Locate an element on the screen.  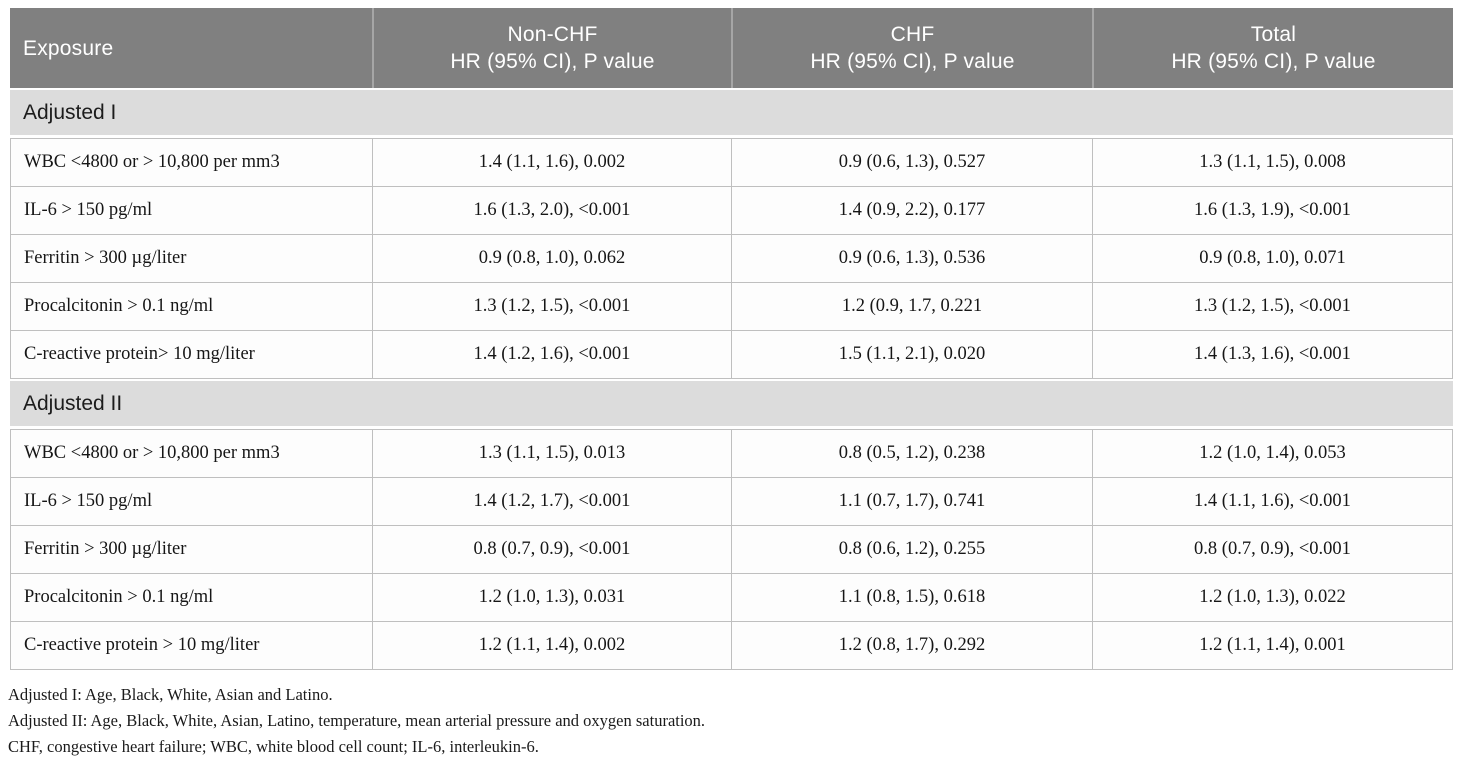
total-cell: 1.3 (1.2, 1.5), <0.001 is located at coordinates (1273, 306).